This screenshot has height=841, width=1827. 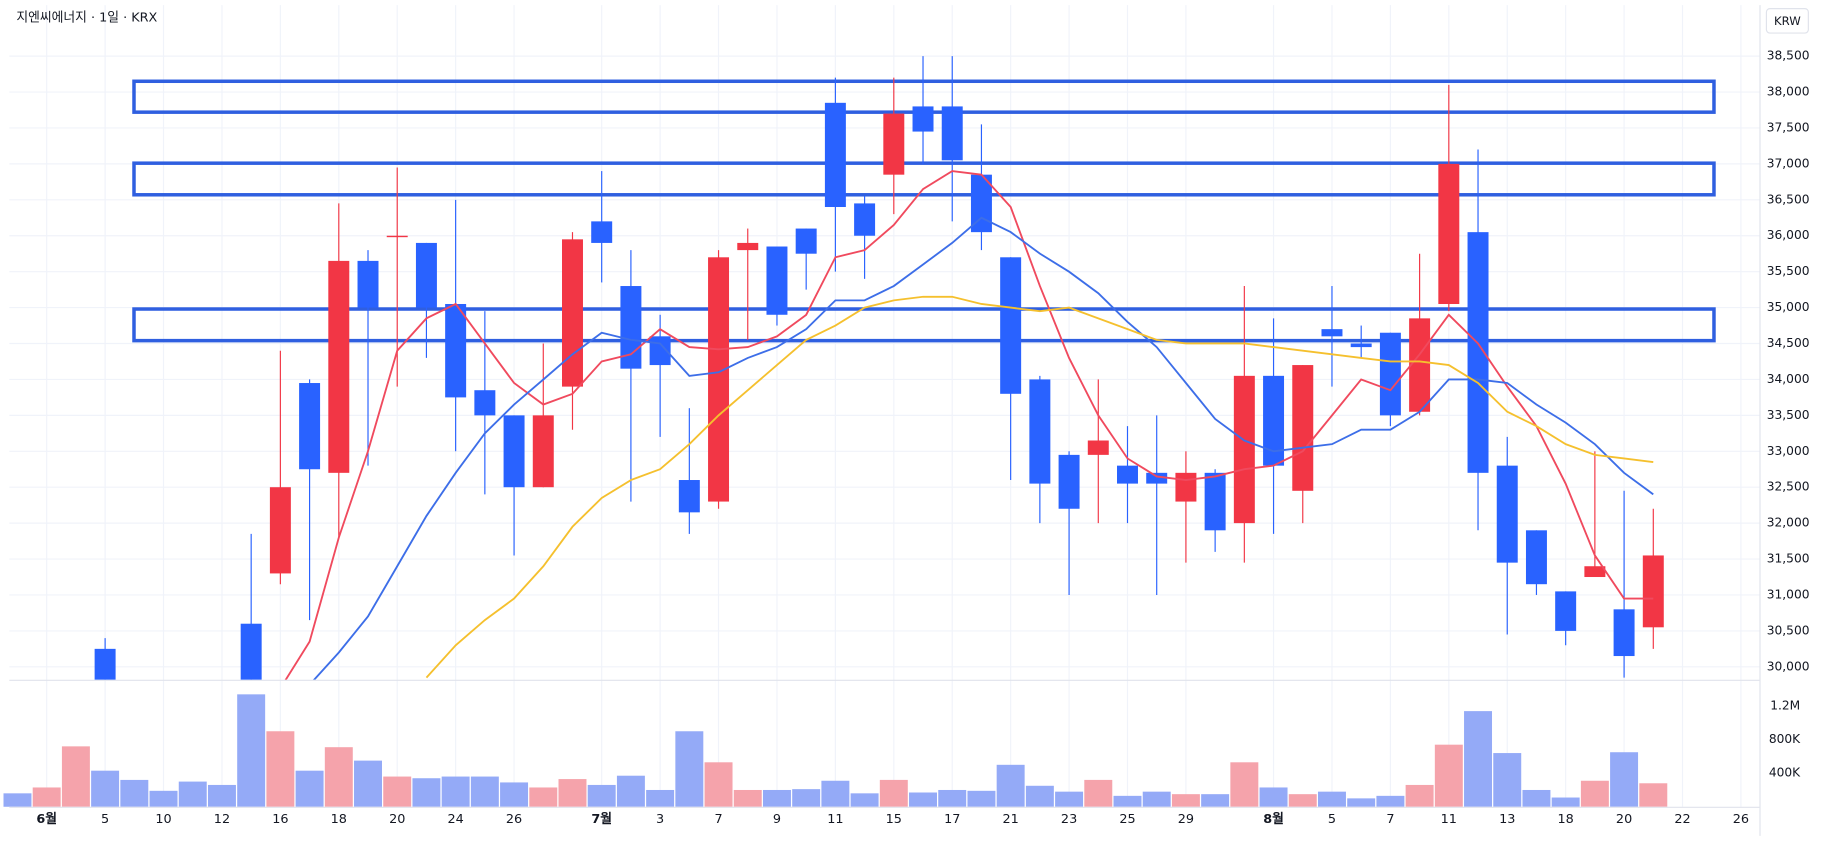 What do you see at coordinates (1785, 706) in the screenshot?
I see `volume-tick-label: 1.2M` at bounding box center [1785, 706].